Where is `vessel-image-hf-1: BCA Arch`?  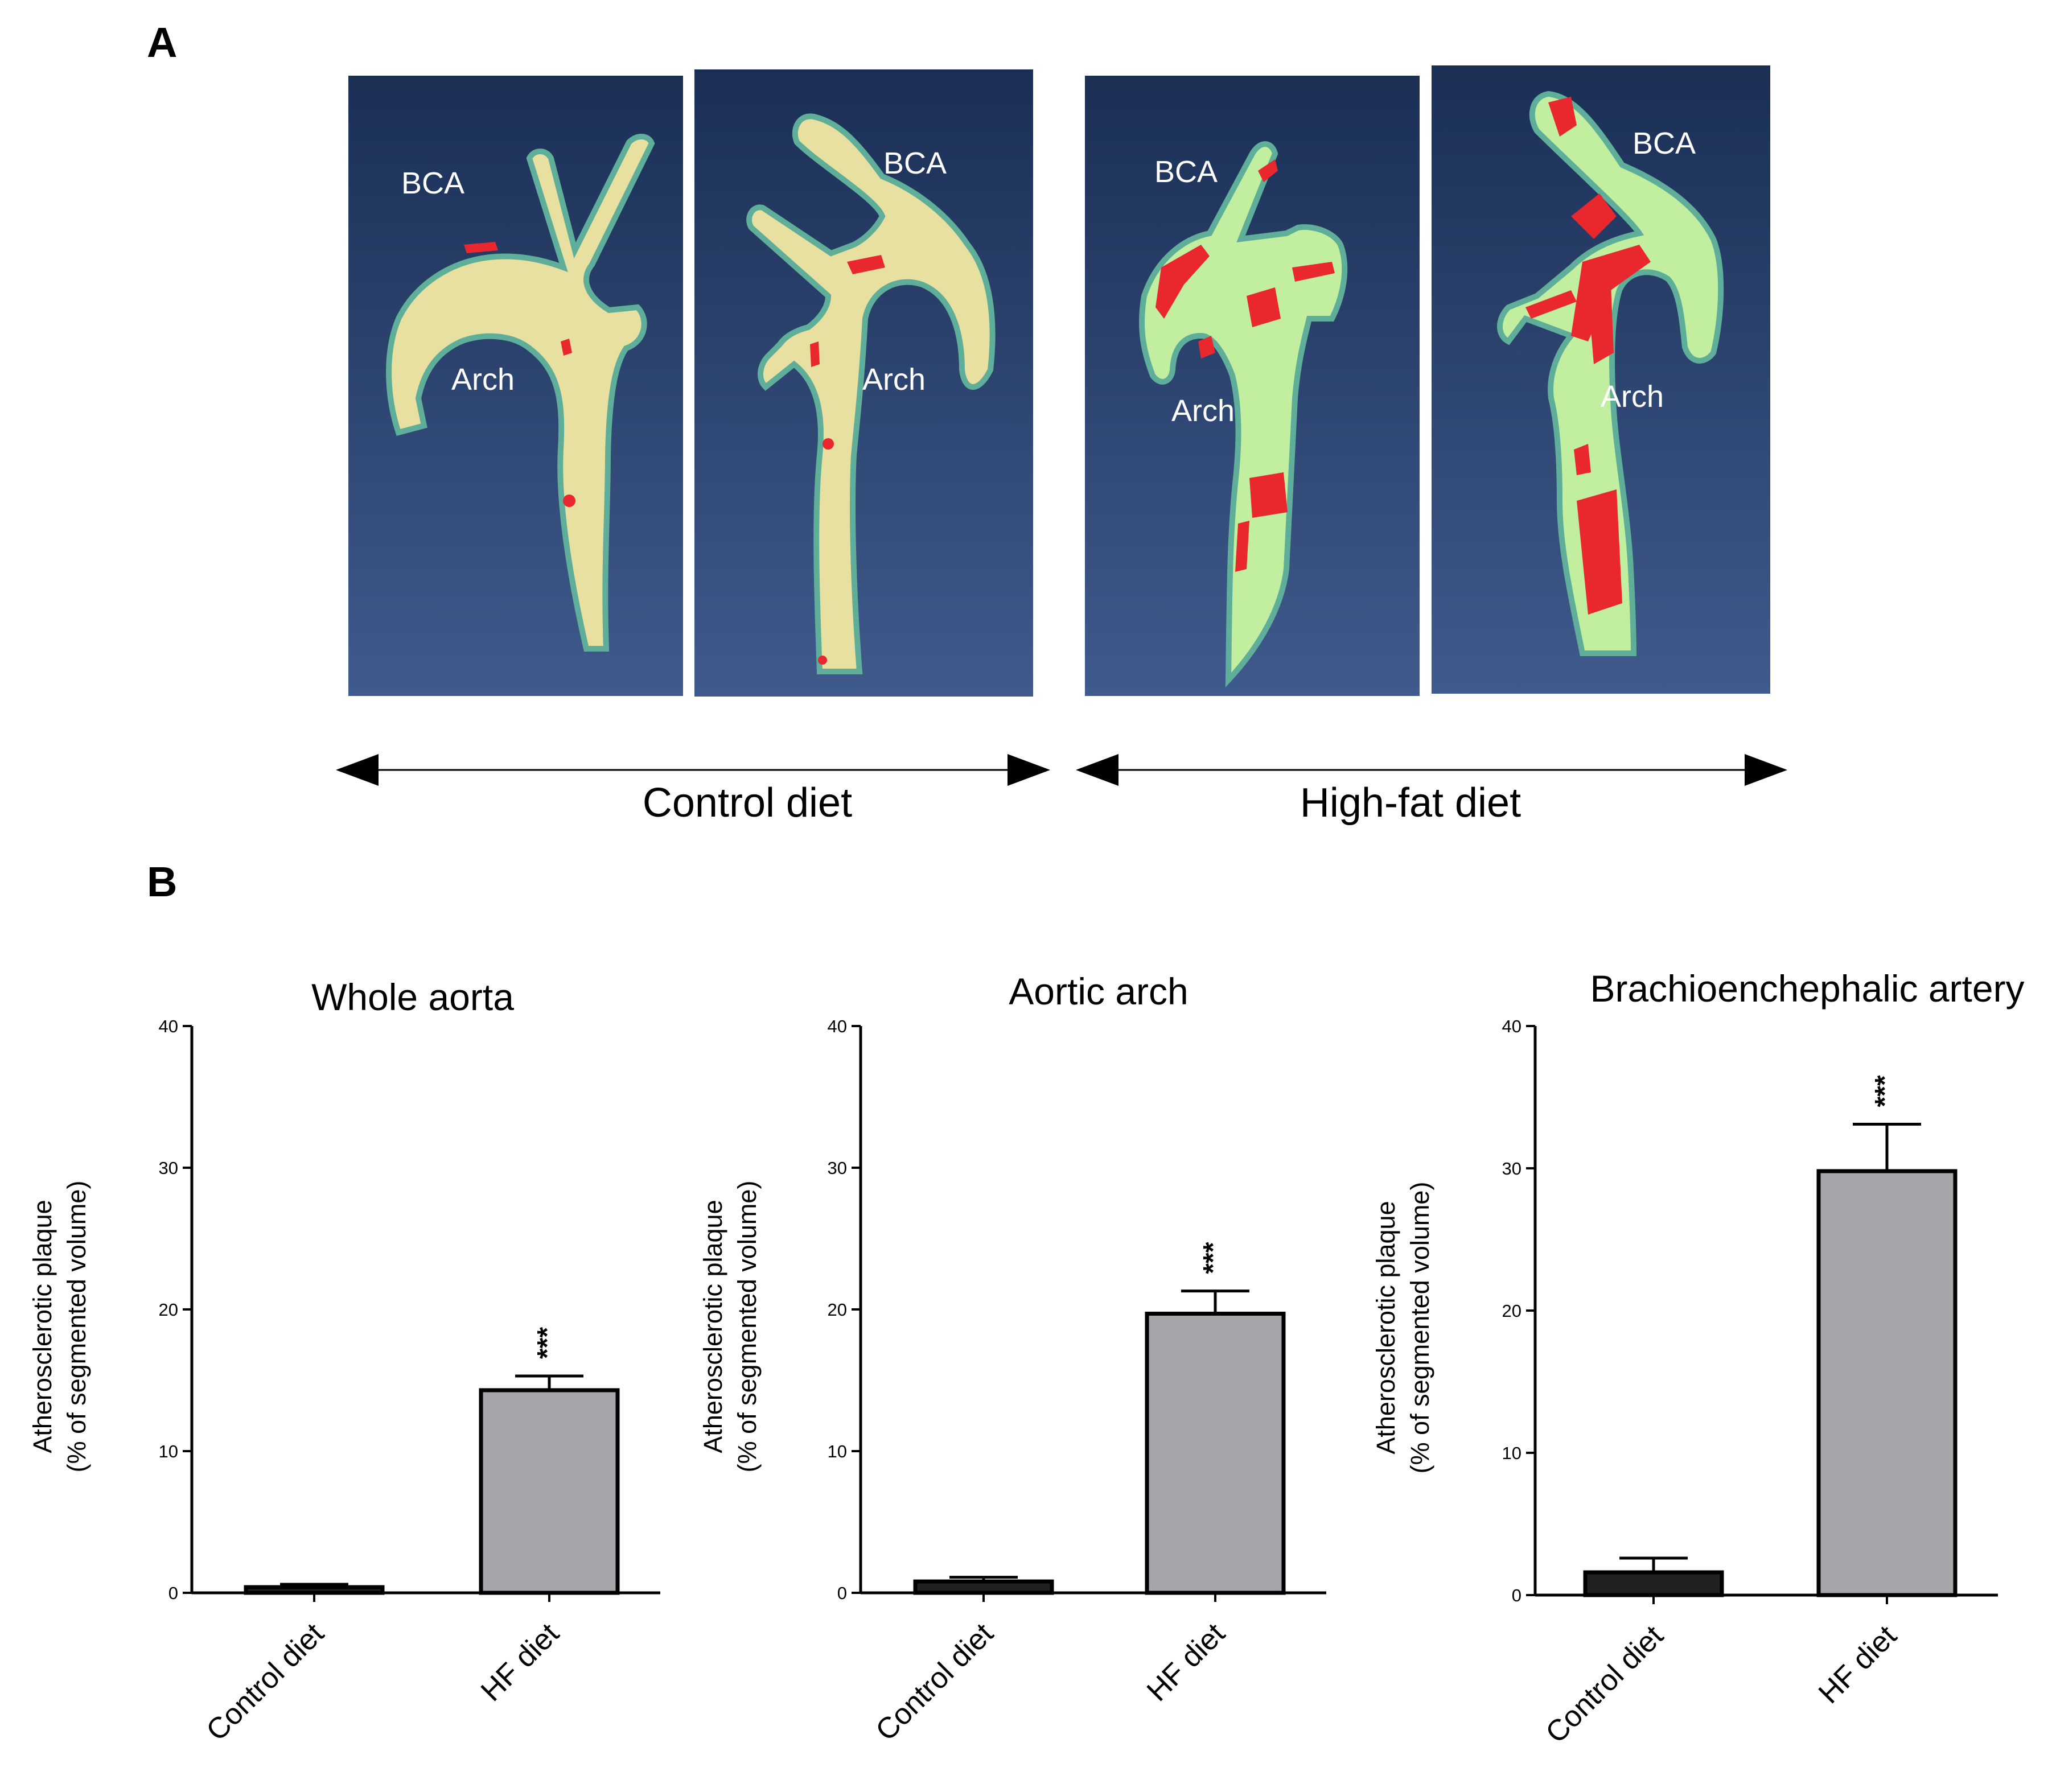
vessel-image-hf-1: BCA Arch is located at coordinates (1252, 386).